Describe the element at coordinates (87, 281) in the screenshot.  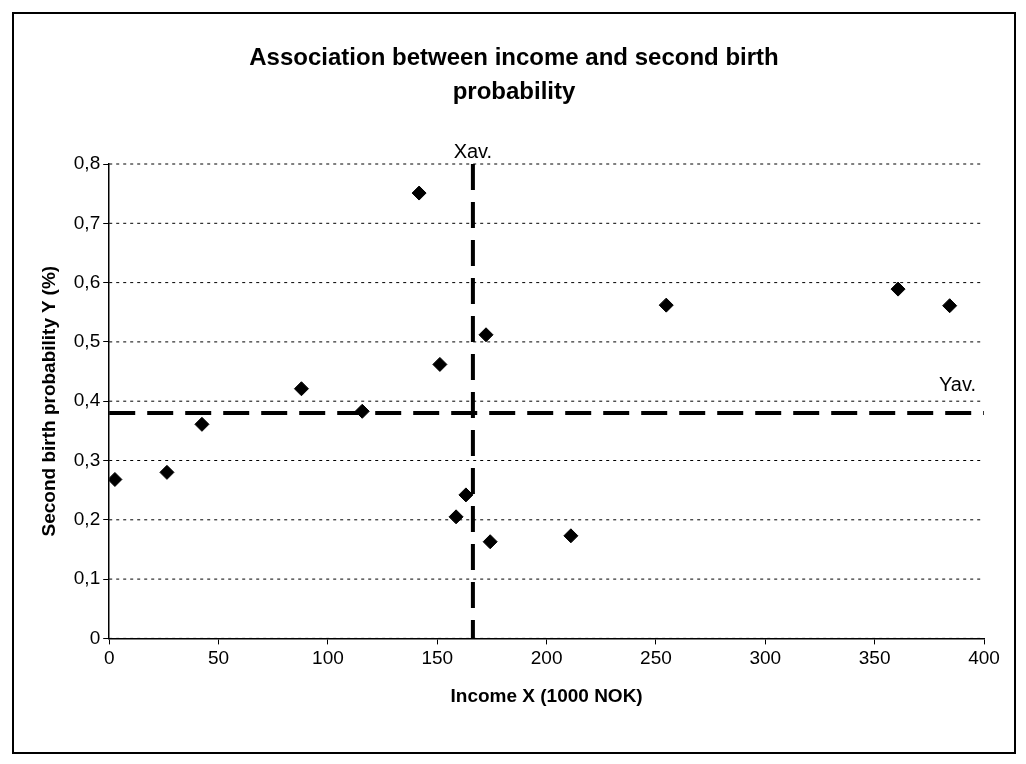
I see `y-tick-label: 0,6` at that location.